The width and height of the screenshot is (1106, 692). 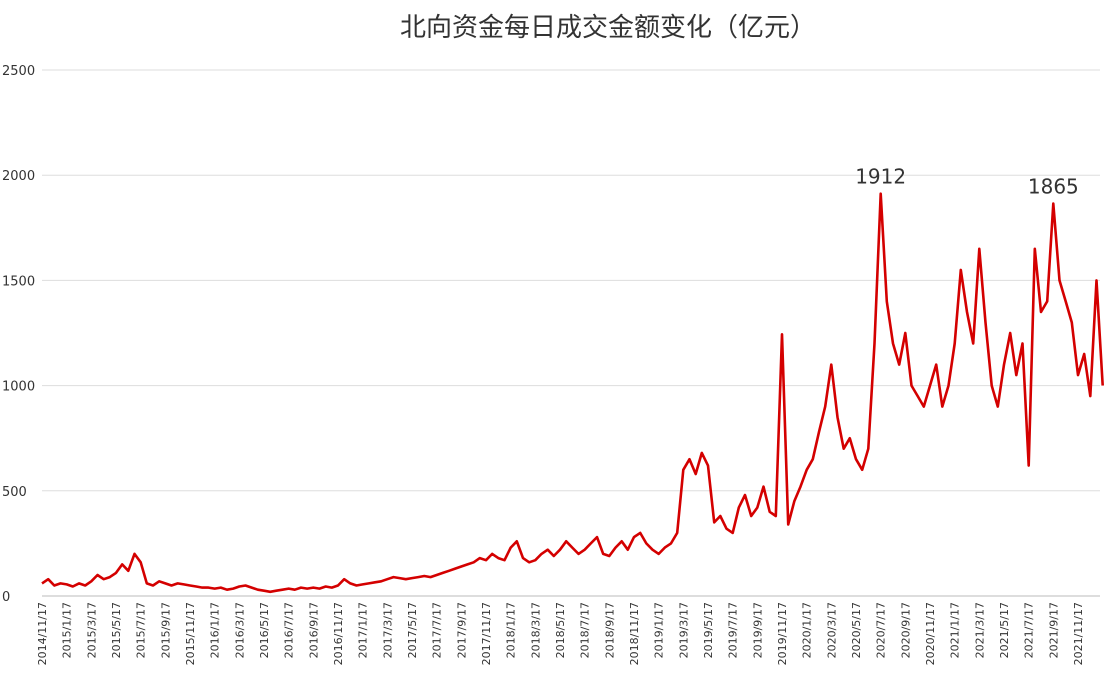 What do you see at coordinates (67, 630) in the screenshot?
I see `x-tick-label: 2015/1/17` at bounding box center [67, 630].